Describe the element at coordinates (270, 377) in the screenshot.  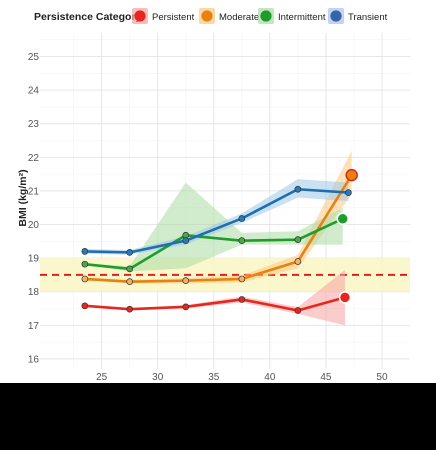
I see `x-tick-label: 40` at that location.